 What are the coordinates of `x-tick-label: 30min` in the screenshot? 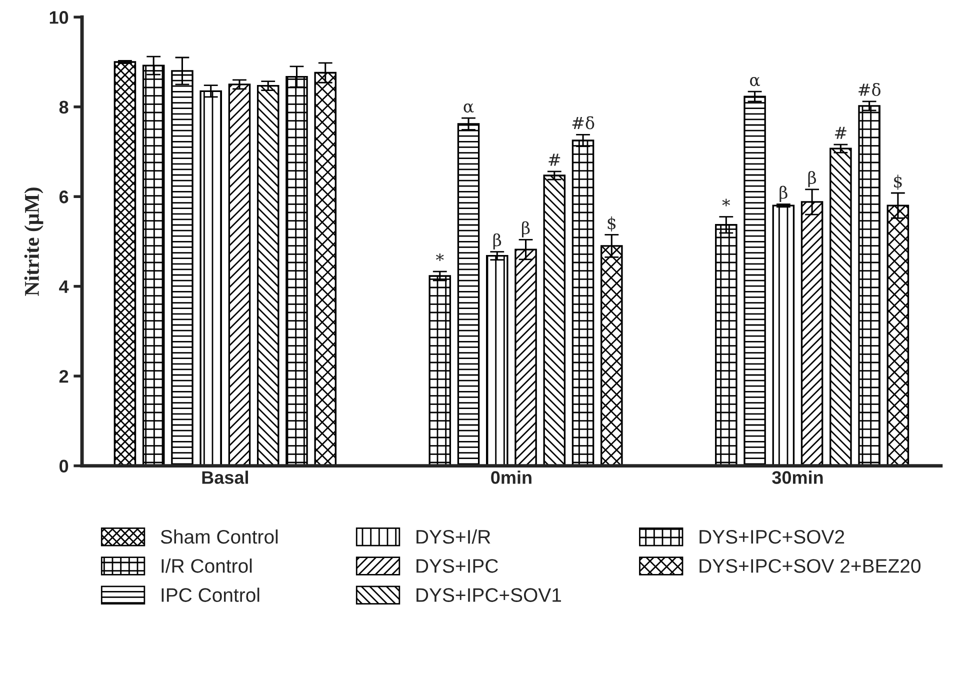 It's located at (797, 477).